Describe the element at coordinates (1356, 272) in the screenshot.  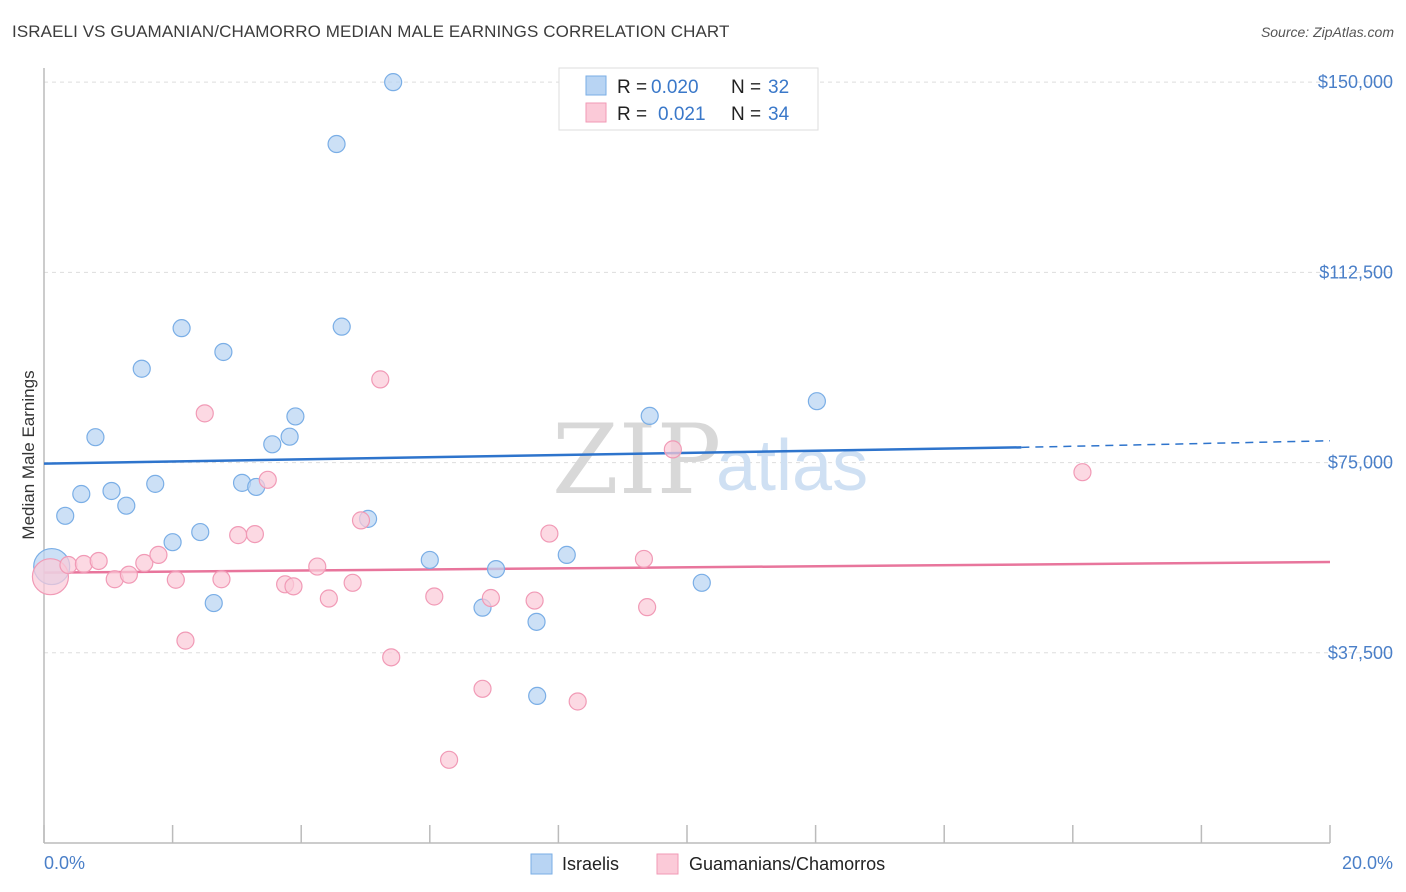
I see `y-tick-label-2: $112,500` at that location.